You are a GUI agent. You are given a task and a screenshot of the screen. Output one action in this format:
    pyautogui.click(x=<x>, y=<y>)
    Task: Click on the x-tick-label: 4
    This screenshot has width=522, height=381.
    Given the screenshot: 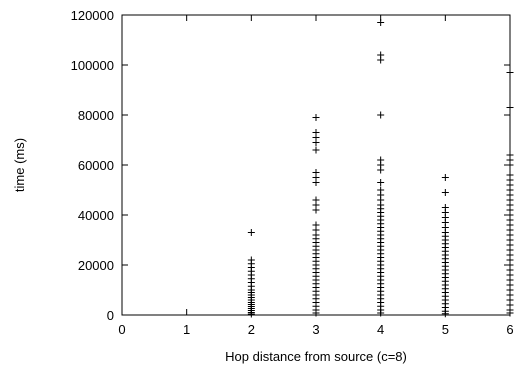 What is the action you would take?
    pyautogui.click(x=380, y=329)
    